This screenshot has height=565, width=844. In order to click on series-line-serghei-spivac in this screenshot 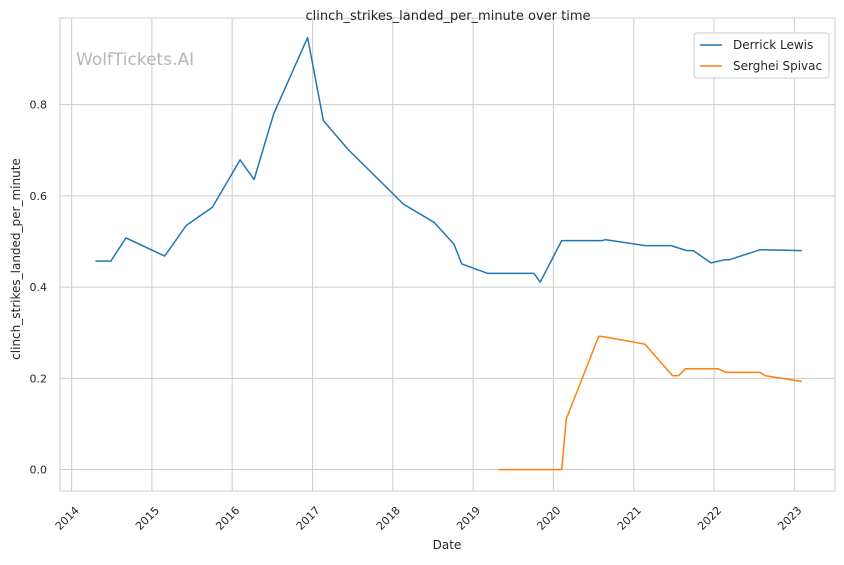, I will do `click(650, 403)`.